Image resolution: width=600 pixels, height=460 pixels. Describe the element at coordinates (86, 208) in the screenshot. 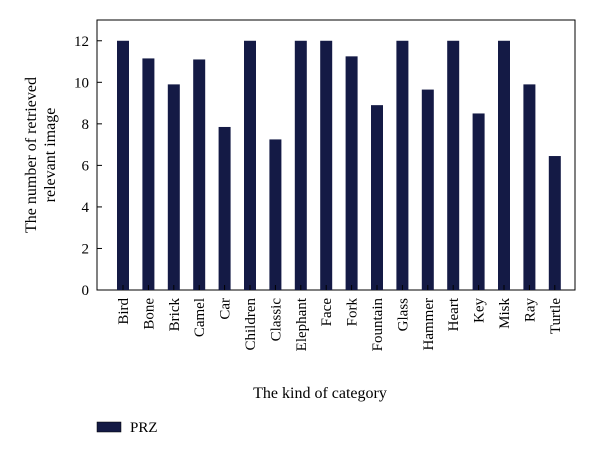

I see `y-tick-label: 4` at that location.